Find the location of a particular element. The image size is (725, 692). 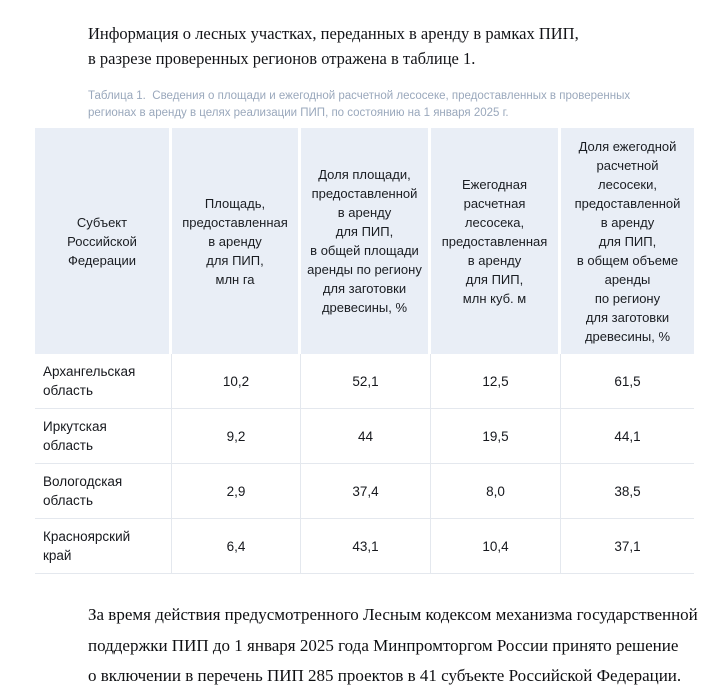

value-cell: 44,1 is located at coordinates (627, 436).